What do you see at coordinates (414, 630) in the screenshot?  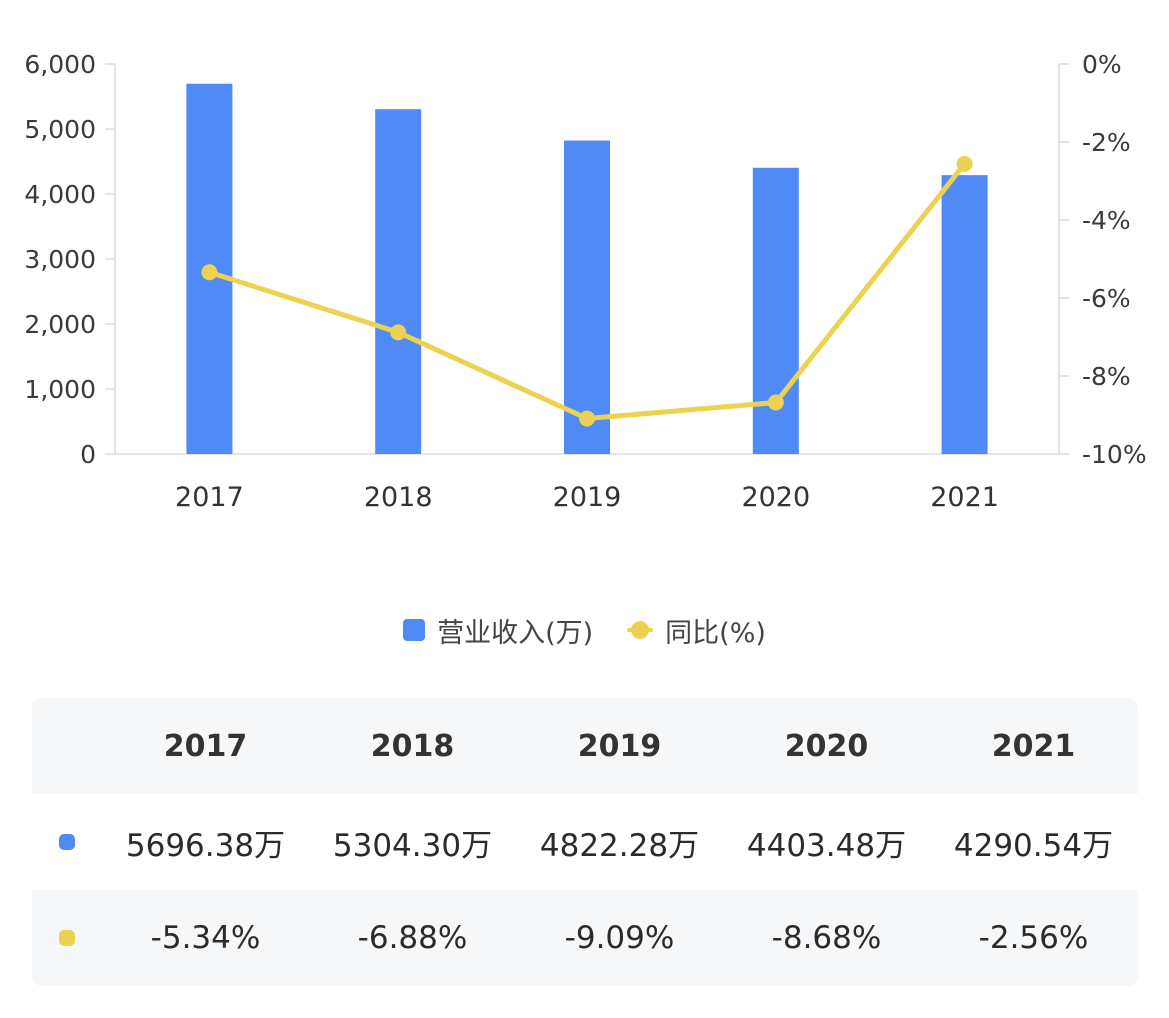 I see `legend-swatch-revenue` at bounding box center [414, 630].